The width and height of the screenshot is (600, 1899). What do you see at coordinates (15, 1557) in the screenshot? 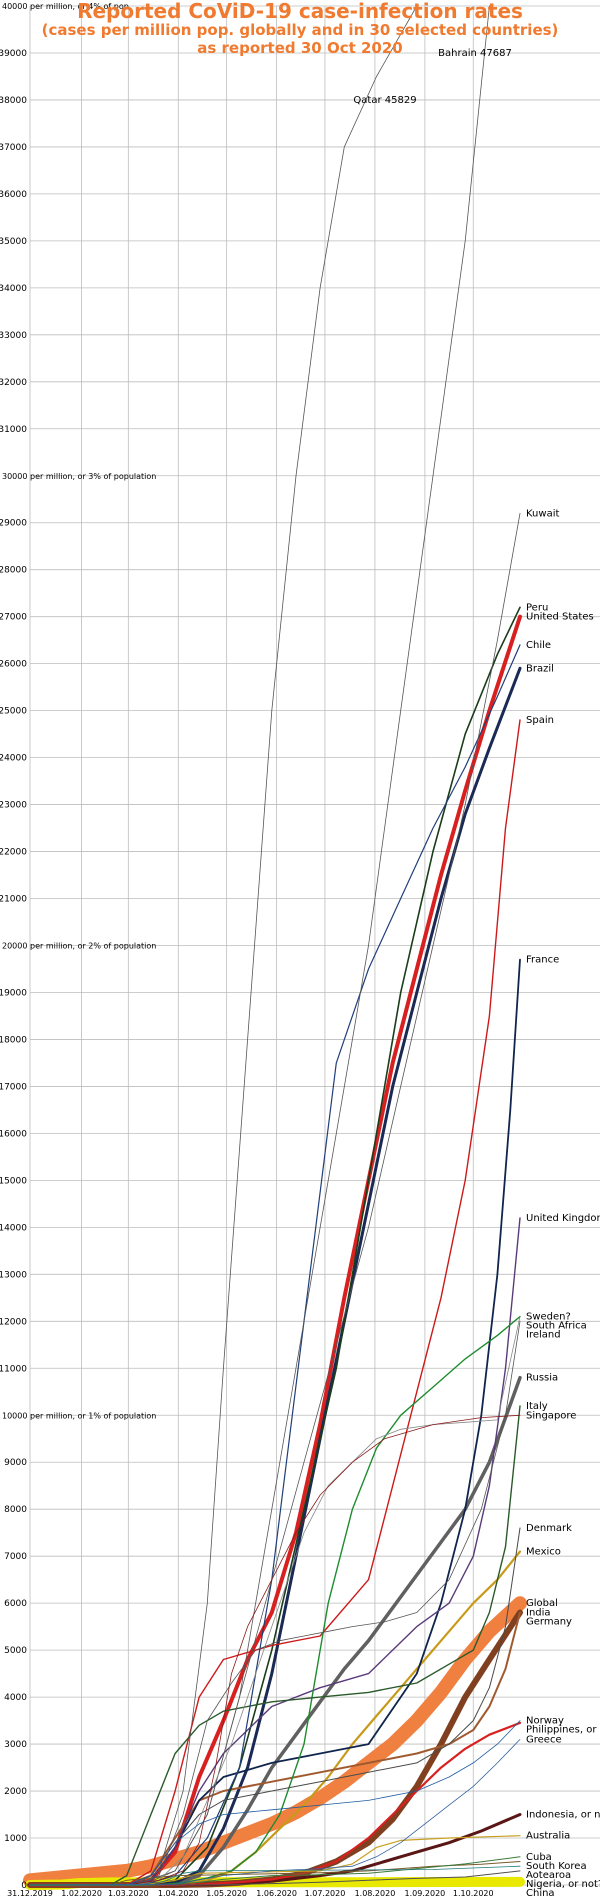
I see `y-tick-label: 7000` at bounding box center [15, 1557].